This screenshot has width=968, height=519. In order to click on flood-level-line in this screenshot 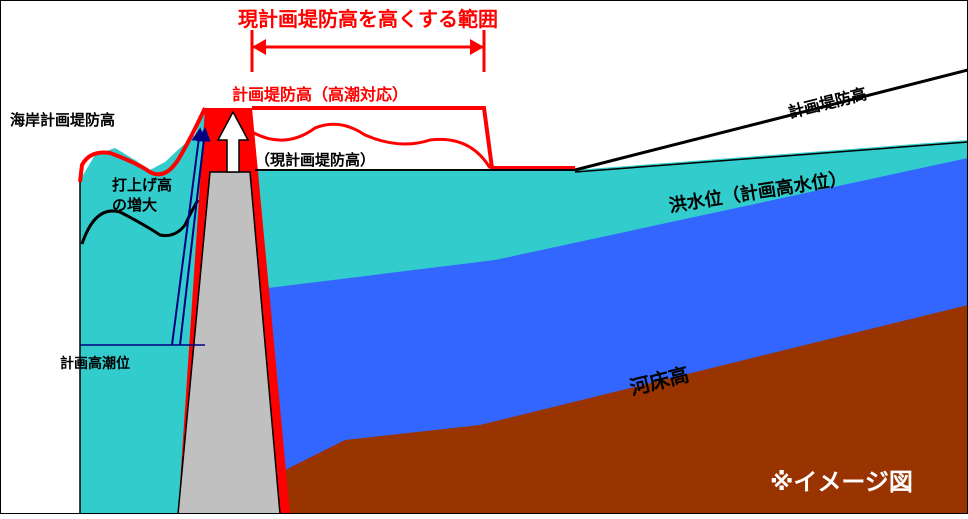, I will do `click(771, 157)`.